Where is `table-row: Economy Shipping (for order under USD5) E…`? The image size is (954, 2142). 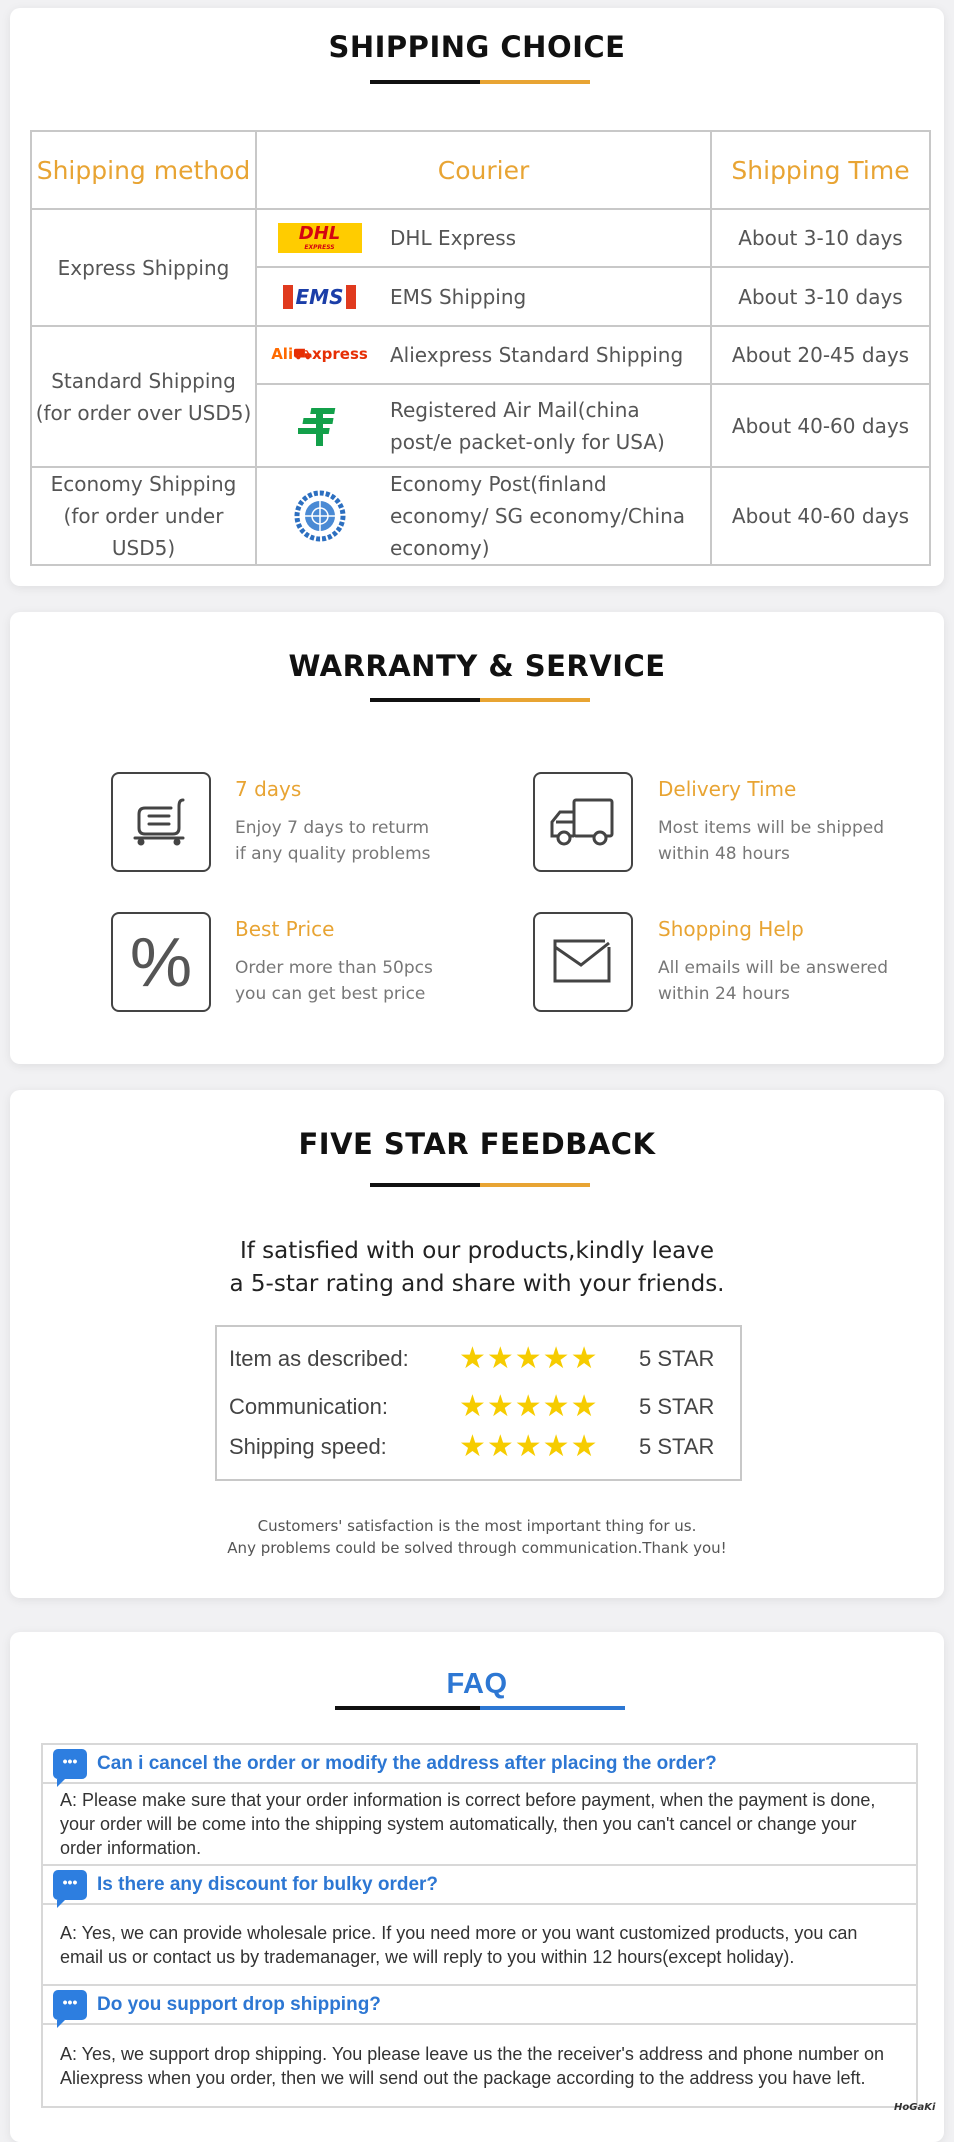
table-row: Economy Shipping (for order under USD5) E… is located at coordinates (480, 516).